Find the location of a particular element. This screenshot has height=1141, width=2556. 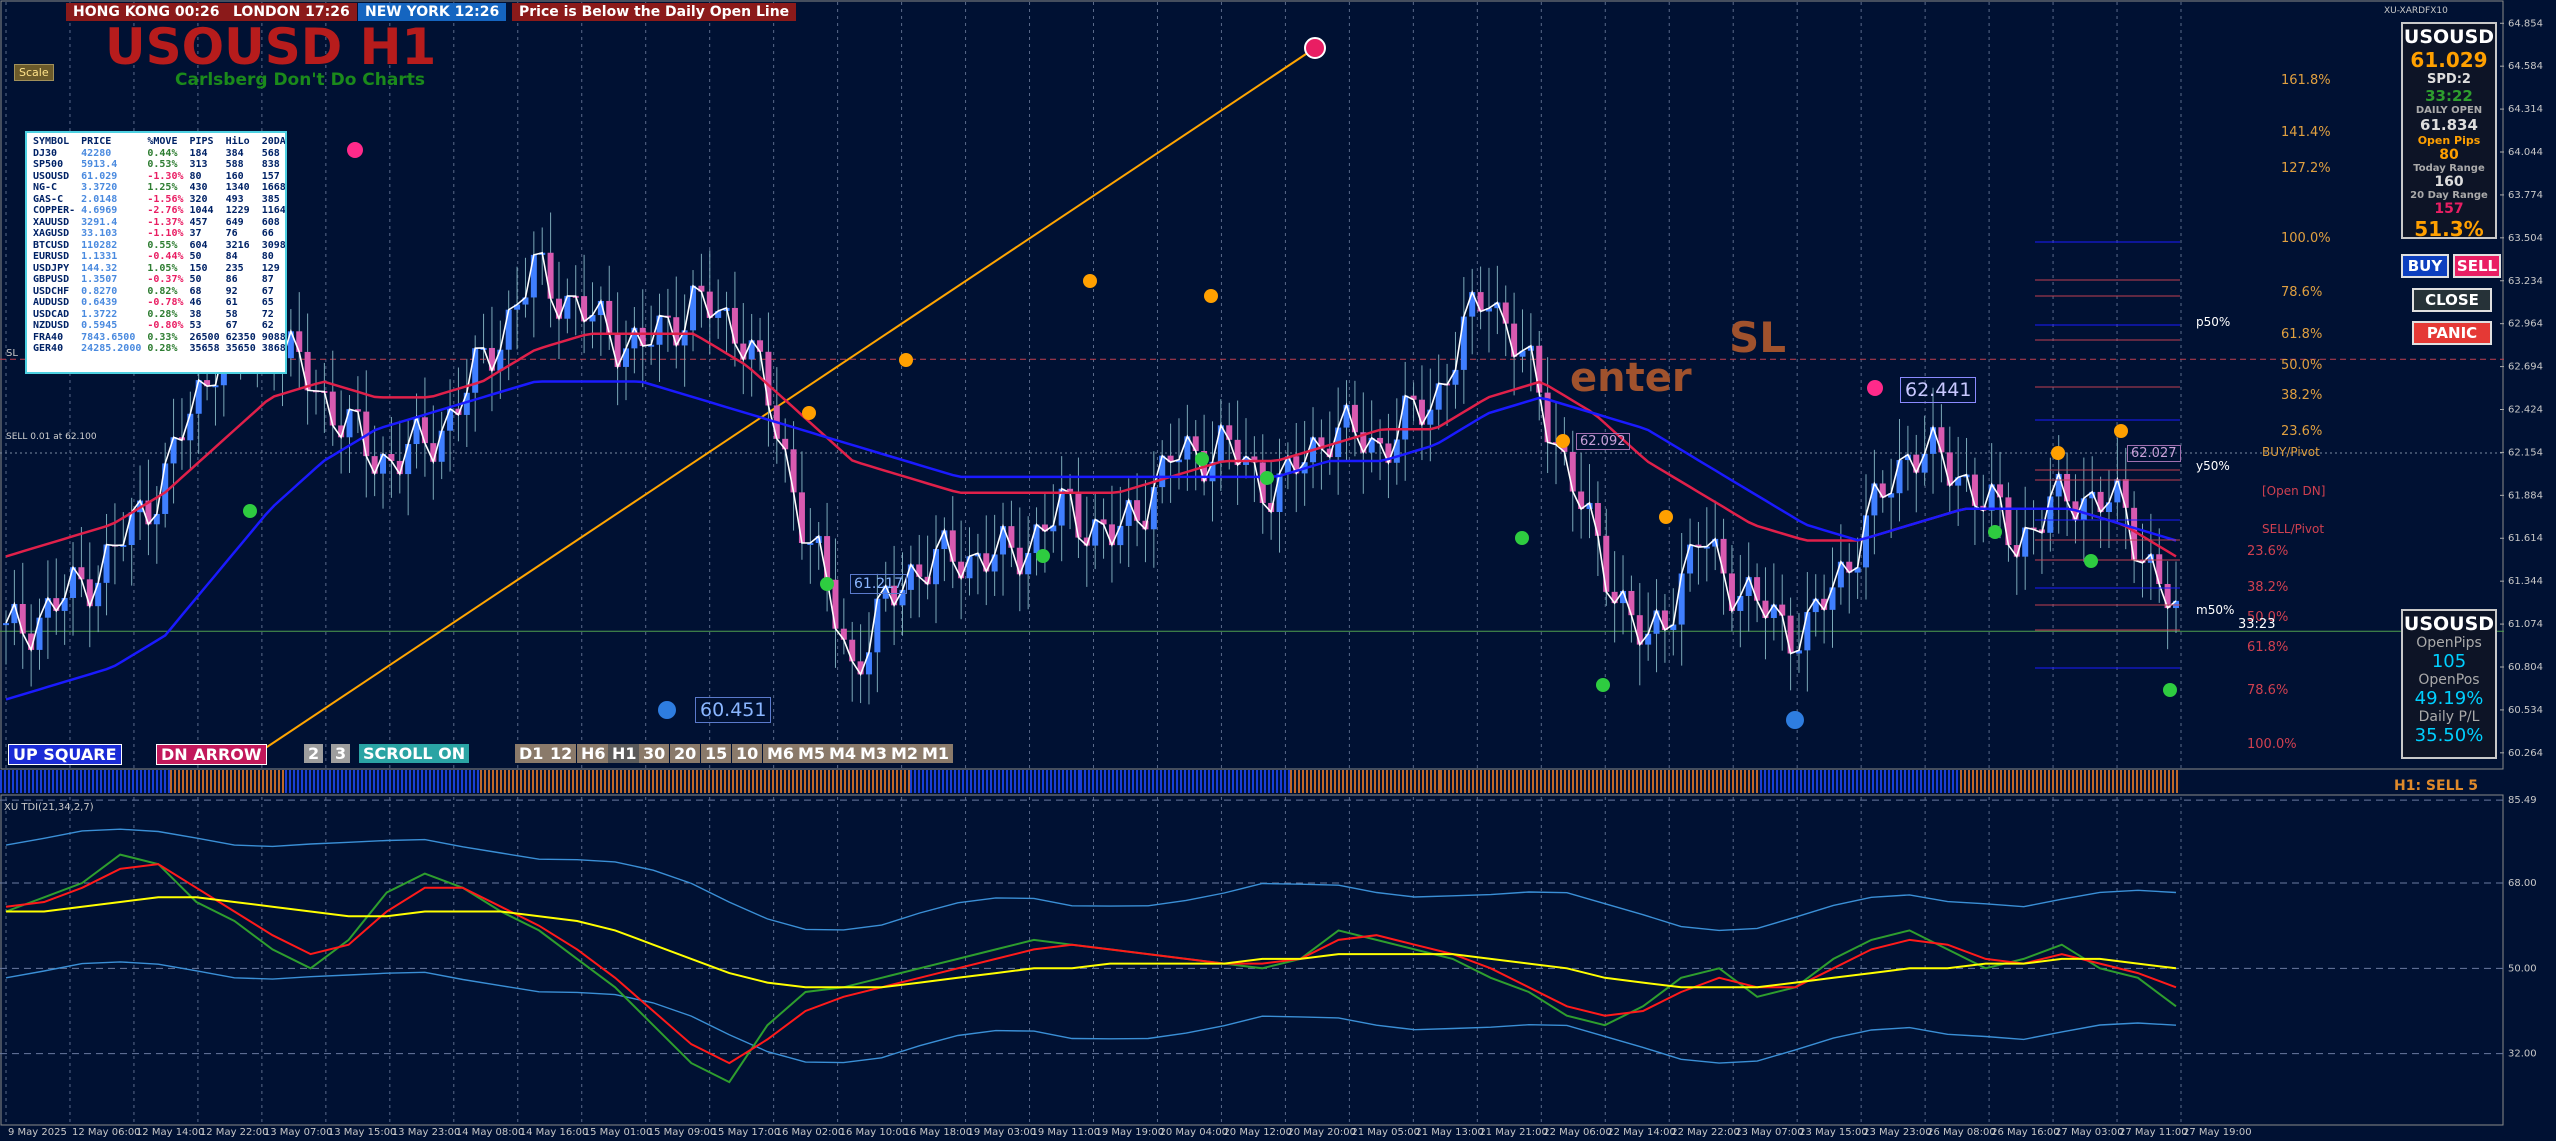

panic-button: PANIC is located at coordinates (2452, 333).